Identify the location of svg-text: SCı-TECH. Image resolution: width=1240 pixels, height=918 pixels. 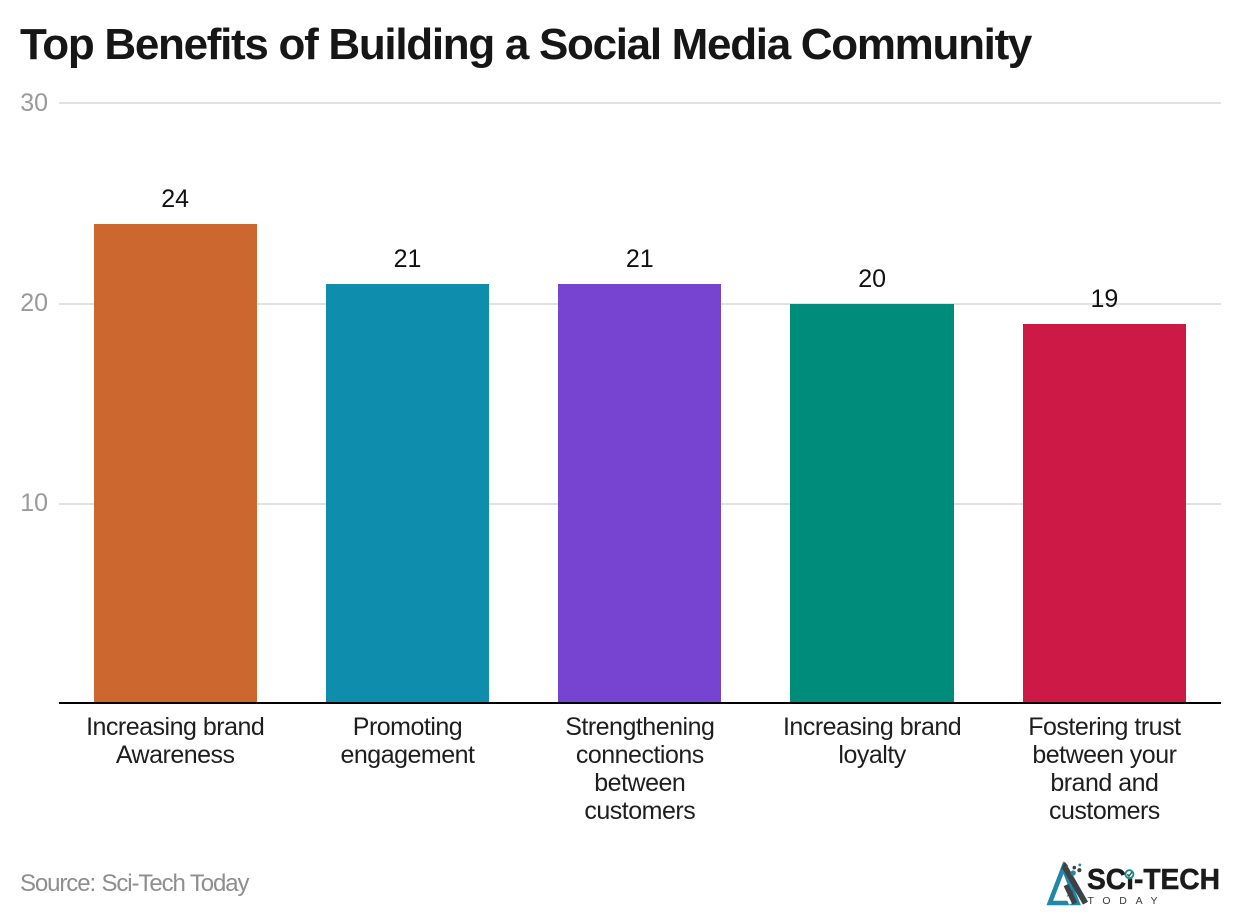
(1153, 880).